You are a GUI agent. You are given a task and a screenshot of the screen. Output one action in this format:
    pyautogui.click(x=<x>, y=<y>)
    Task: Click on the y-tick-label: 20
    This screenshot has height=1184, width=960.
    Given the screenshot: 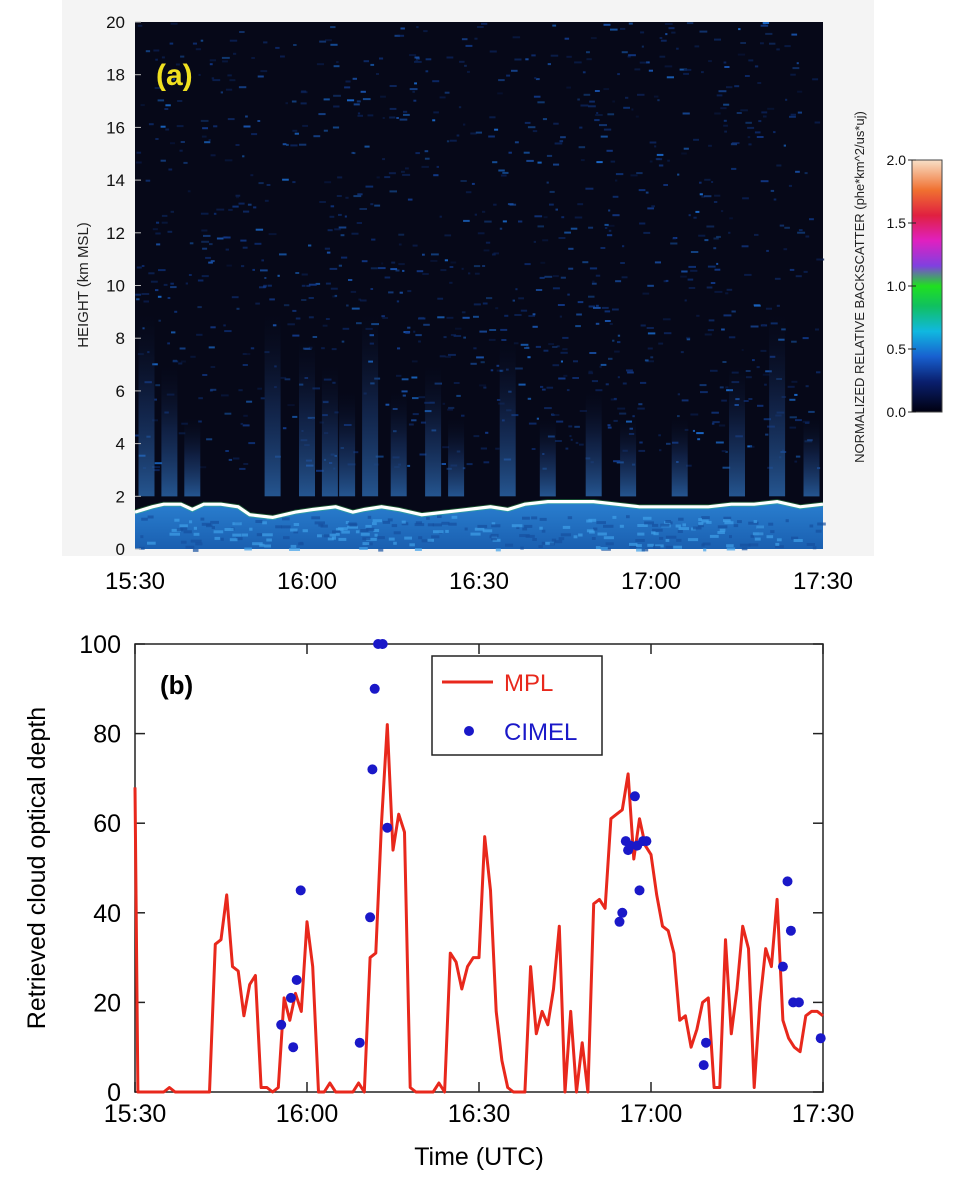 What is the action you would take?
    pyautogui.click(x=107, y=1003)
    